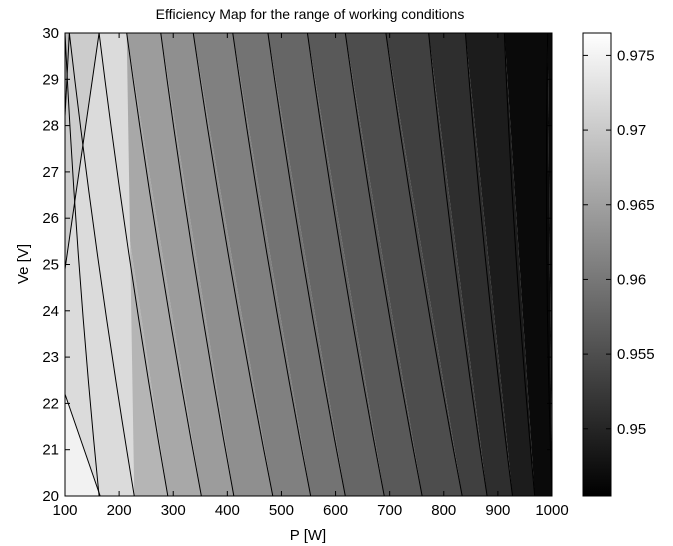 Image resolution: width=673 pixels, height=546 pixels. What do you see at coordinates (389, 510) in the screenshot?
I see `x-tick-label: 700` at bounding box center [389, 510].